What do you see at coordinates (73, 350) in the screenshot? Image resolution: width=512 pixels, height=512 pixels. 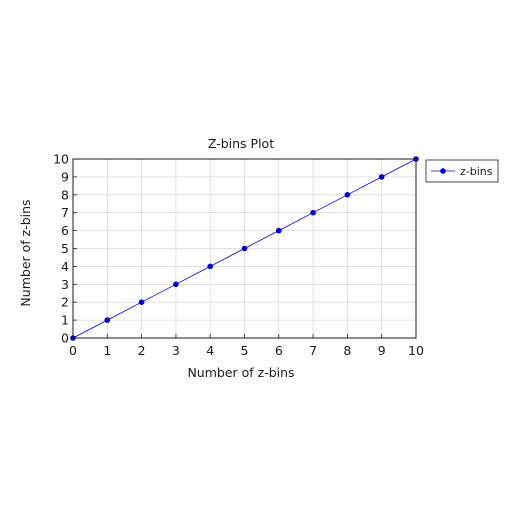 I see `x-tick-label: 0` at bounding box center [73, 350].